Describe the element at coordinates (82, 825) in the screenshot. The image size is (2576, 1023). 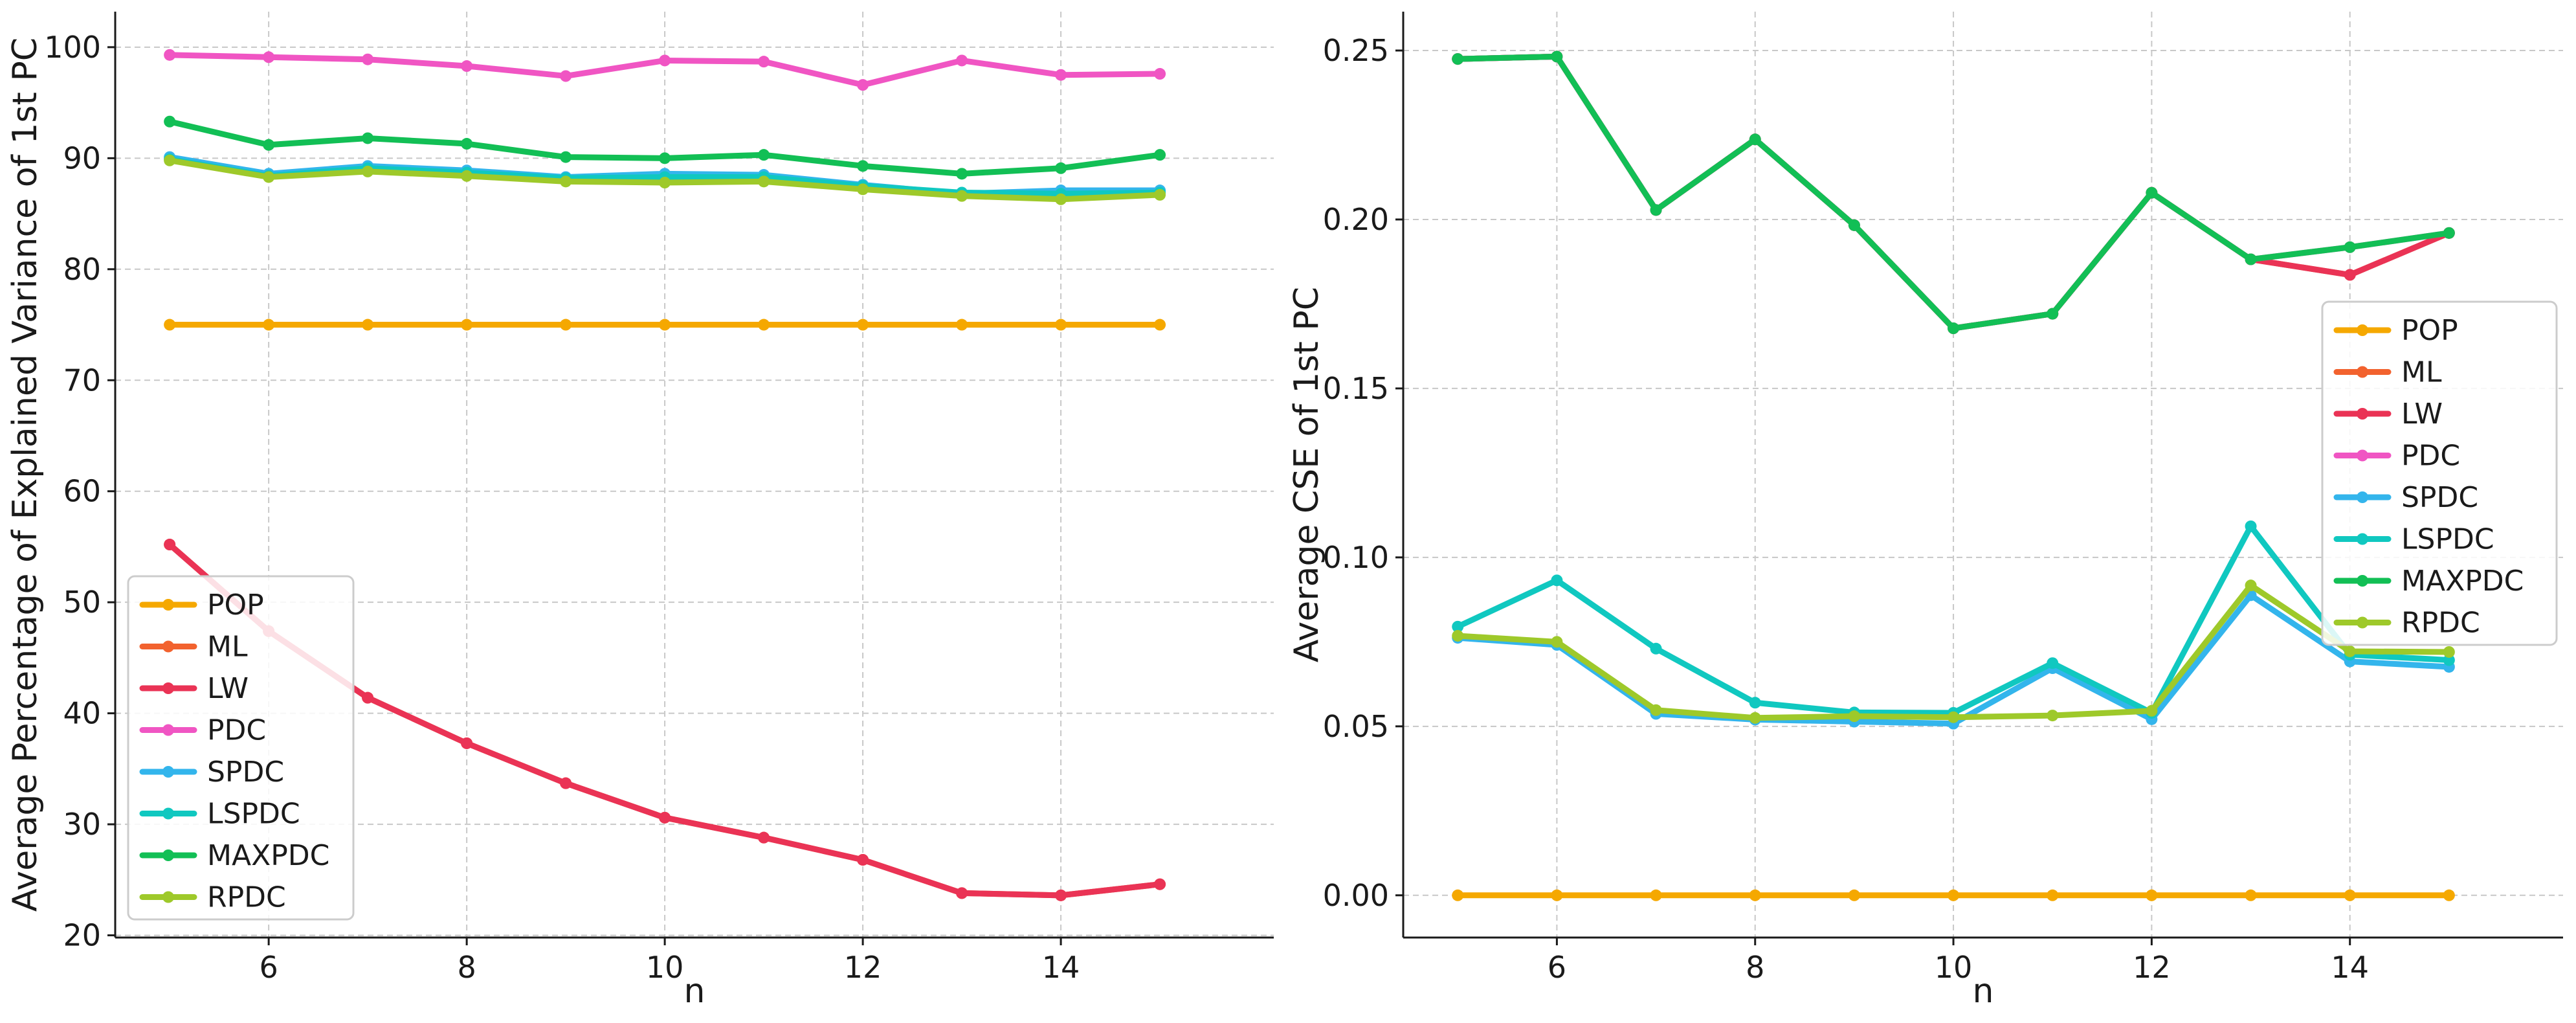
I see `y-tick-label: 30` at that location.